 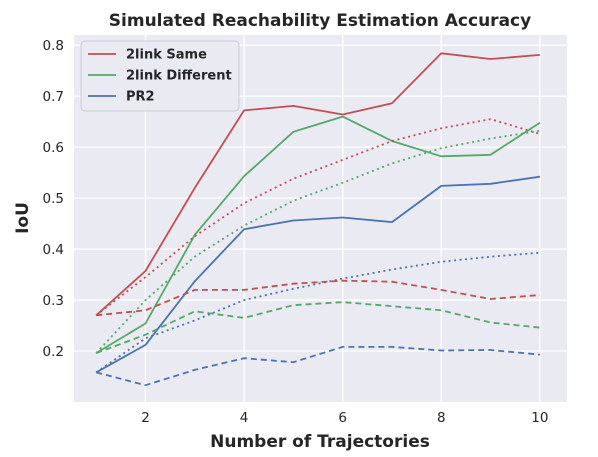 I want to click on y-axis-label: IoU, so click(x=23, y=218).